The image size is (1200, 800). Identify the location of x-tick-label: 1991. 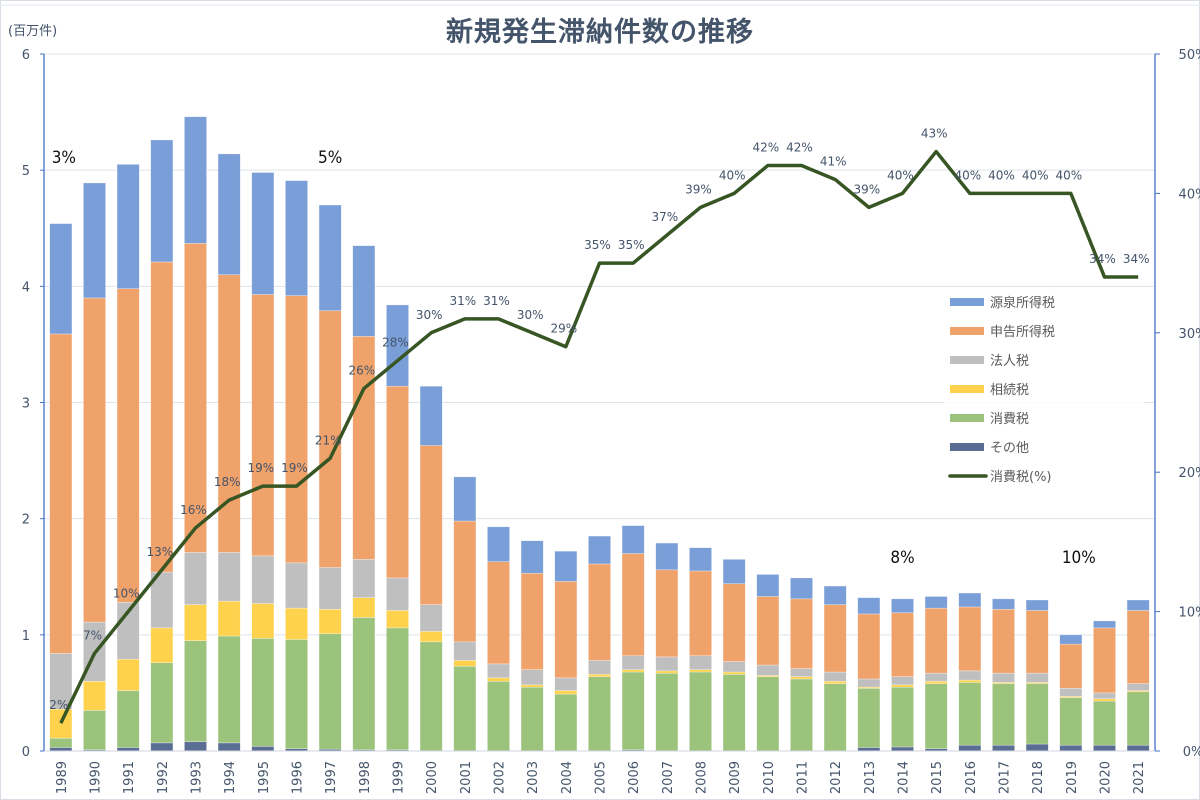
(129, 777).